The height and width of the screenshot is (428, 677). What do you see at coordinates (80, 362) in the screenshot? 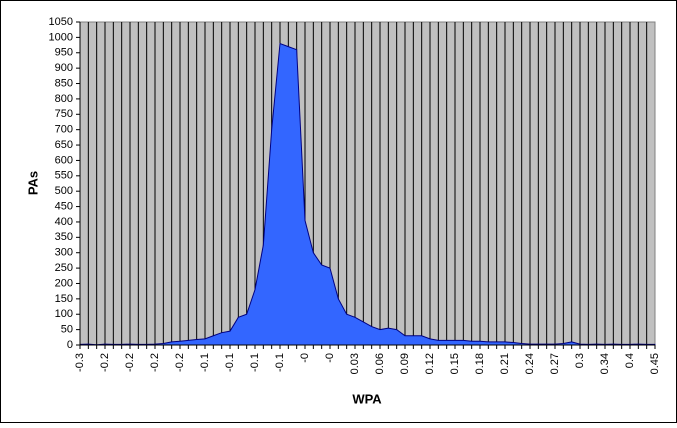
I see `x-tick-label: -0.3` at bounding box center [80, 362].